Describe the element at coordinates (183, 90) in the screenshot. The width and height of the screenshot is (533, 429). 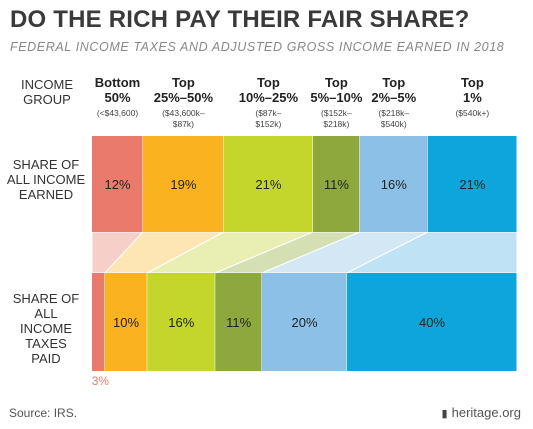
I see `group-name: Top 25%–50%` at that location.